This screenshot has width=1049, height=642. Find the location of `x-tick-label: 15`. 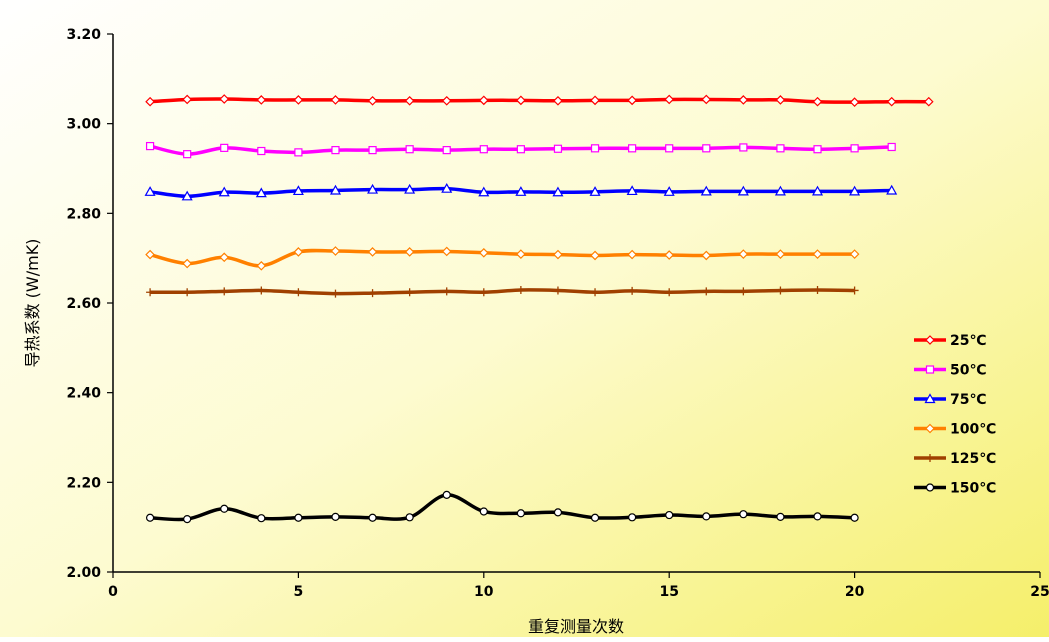

x-tick-label: 15 is located at coordinates (668, 592).